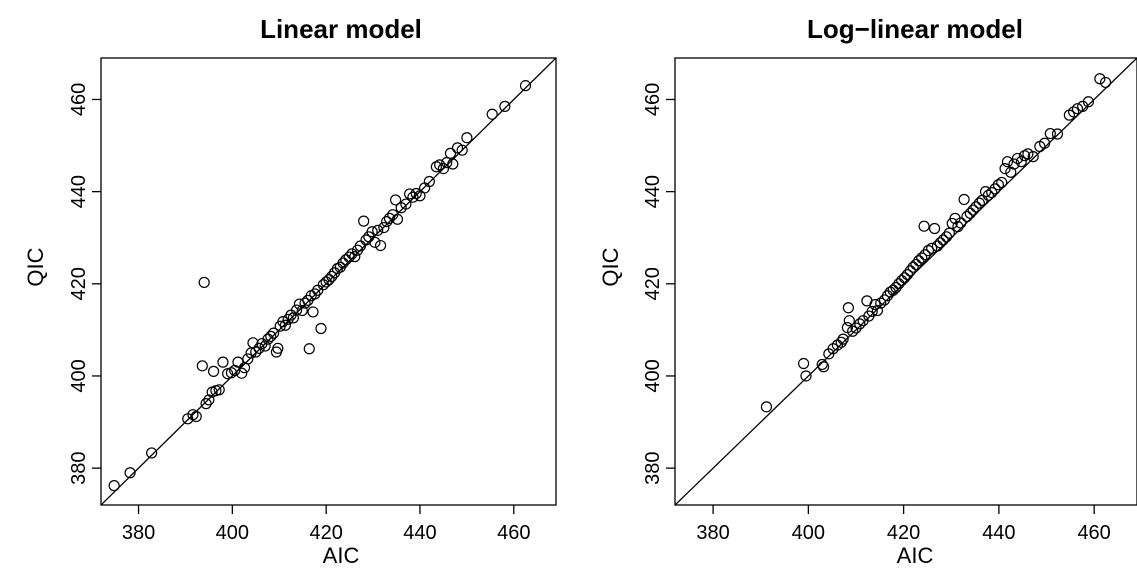  Describe the element at coordinates (1093, 533) in the screenshot. I see `x-tick-label: 460` at that location.